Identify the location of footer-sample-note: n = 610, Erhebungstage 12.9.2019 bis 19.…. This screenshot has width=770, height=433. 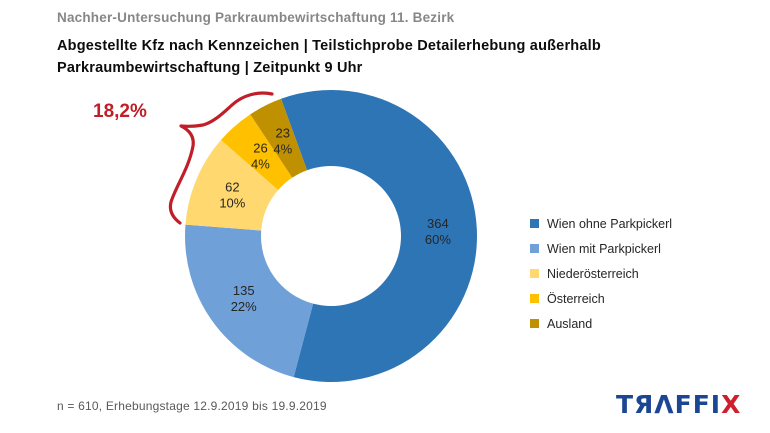
(192, 406).